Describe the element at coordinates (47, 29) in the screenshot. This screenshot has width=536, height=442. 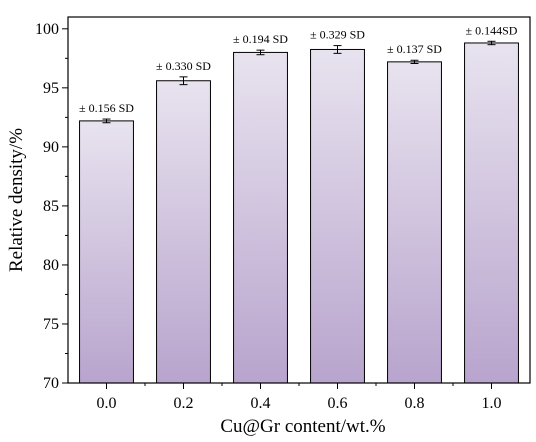
I see `y-tick-label: 100` at that location.